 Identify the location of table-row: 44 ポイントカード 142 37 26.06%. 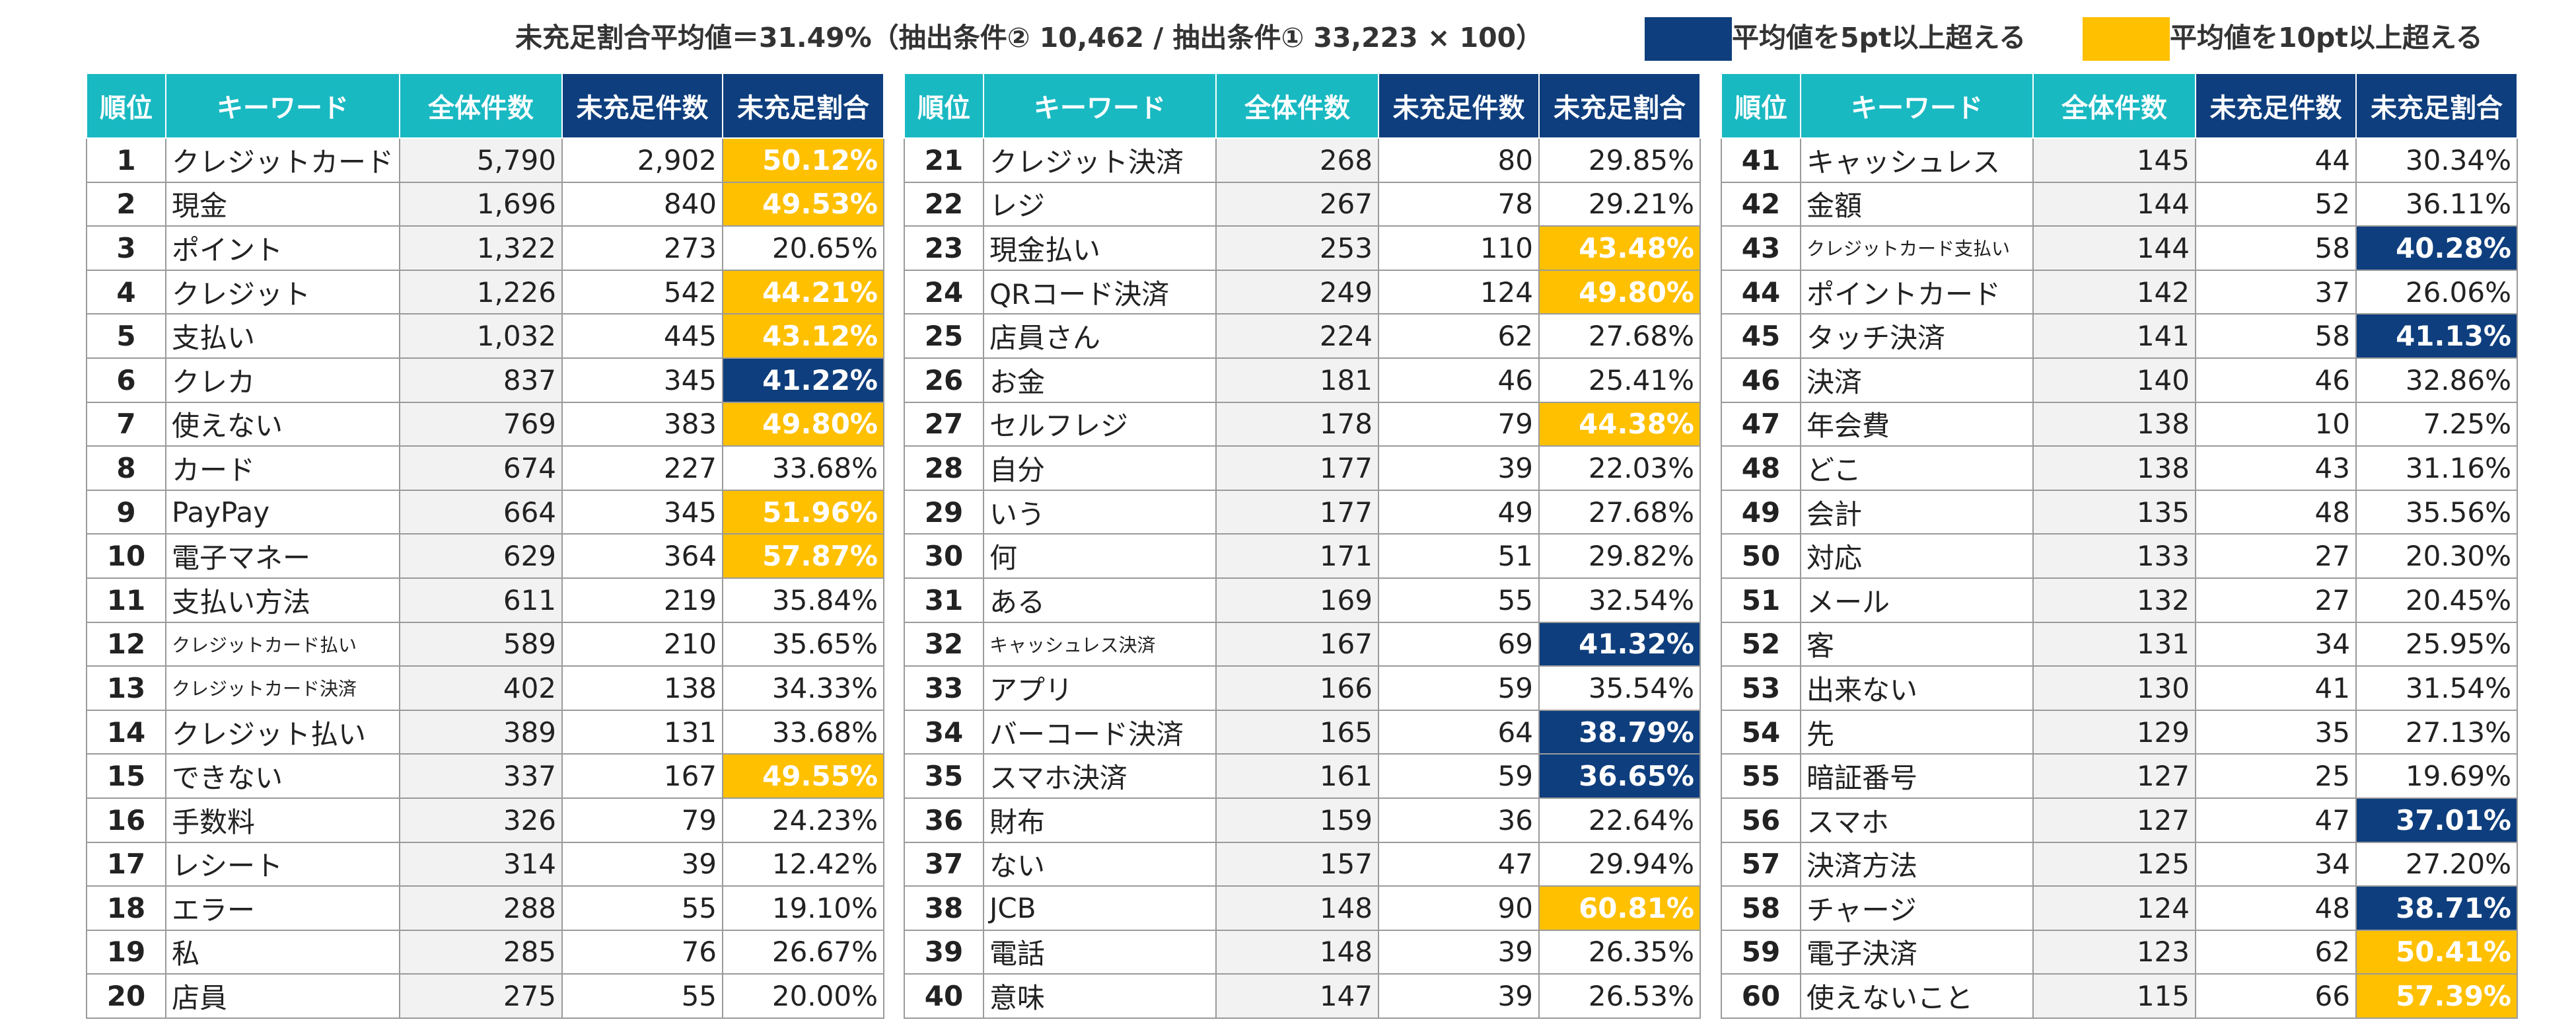
(2119, 292).